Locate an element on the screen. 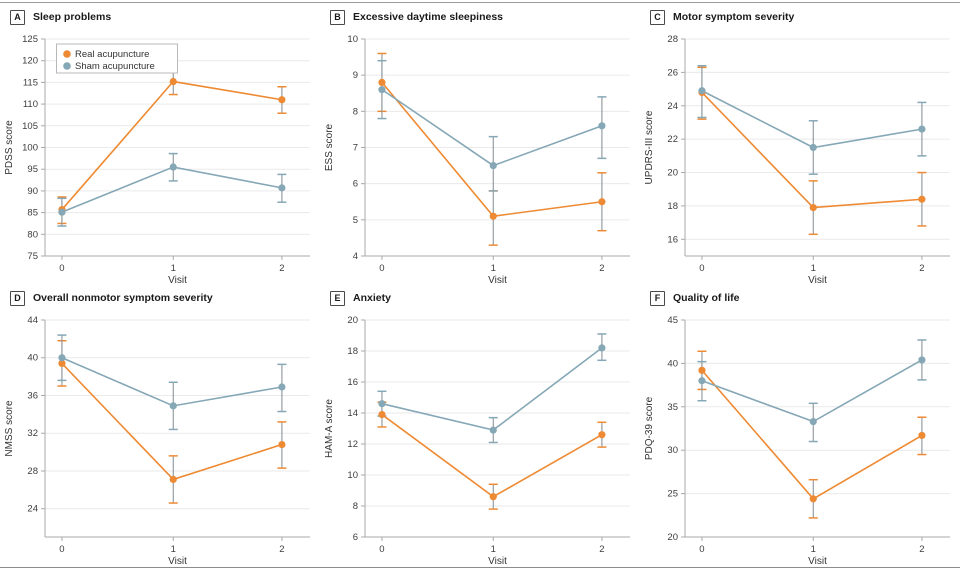  svg-text: 90 is located at coordinates (32, 191).